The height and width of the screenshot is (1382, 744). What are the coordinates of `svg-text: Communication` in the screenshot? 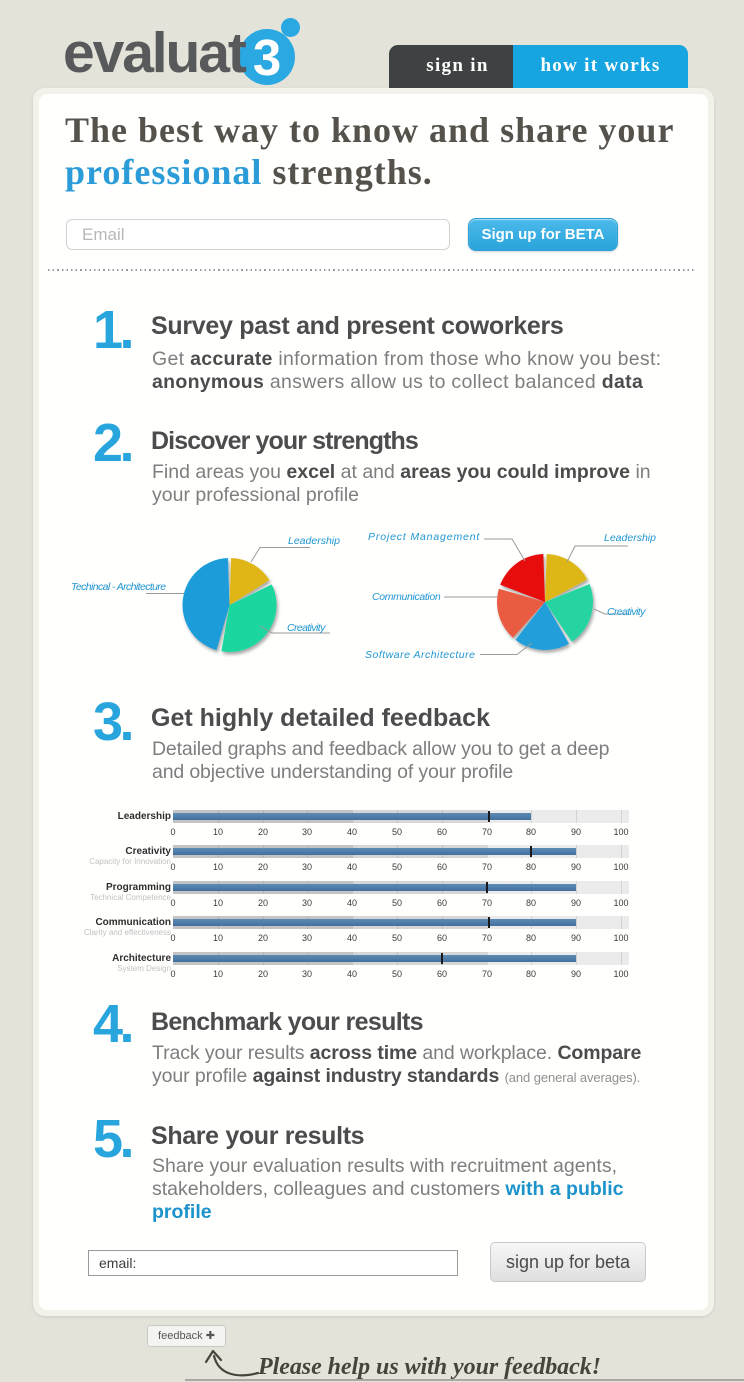 It's located at (406, 597).